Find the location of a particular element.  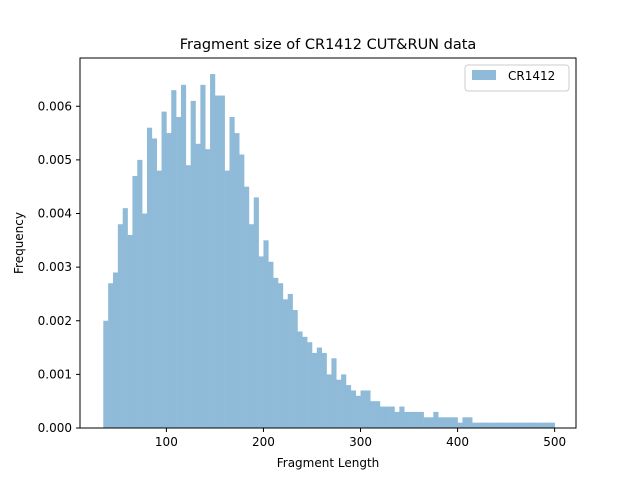

legend-swatch is located at coordinates (484, 75).